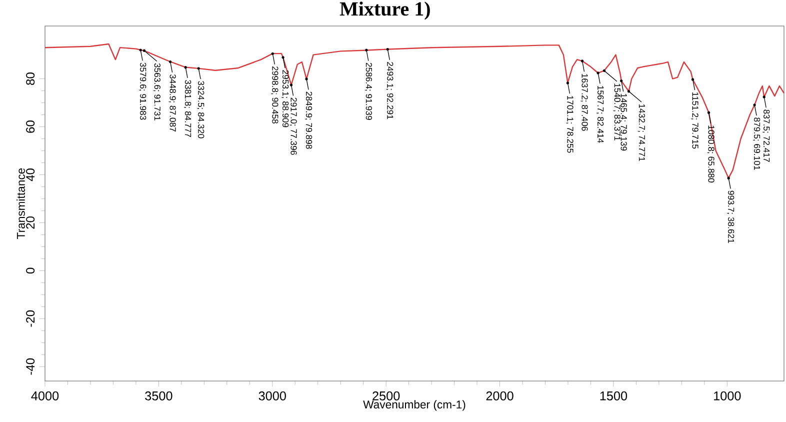 This screenshot has width=786, height=422. What do you see at coordinates (30, 271) in the screenshot?
I see `y-tick-label: 0` at bounding box center [30, 271].